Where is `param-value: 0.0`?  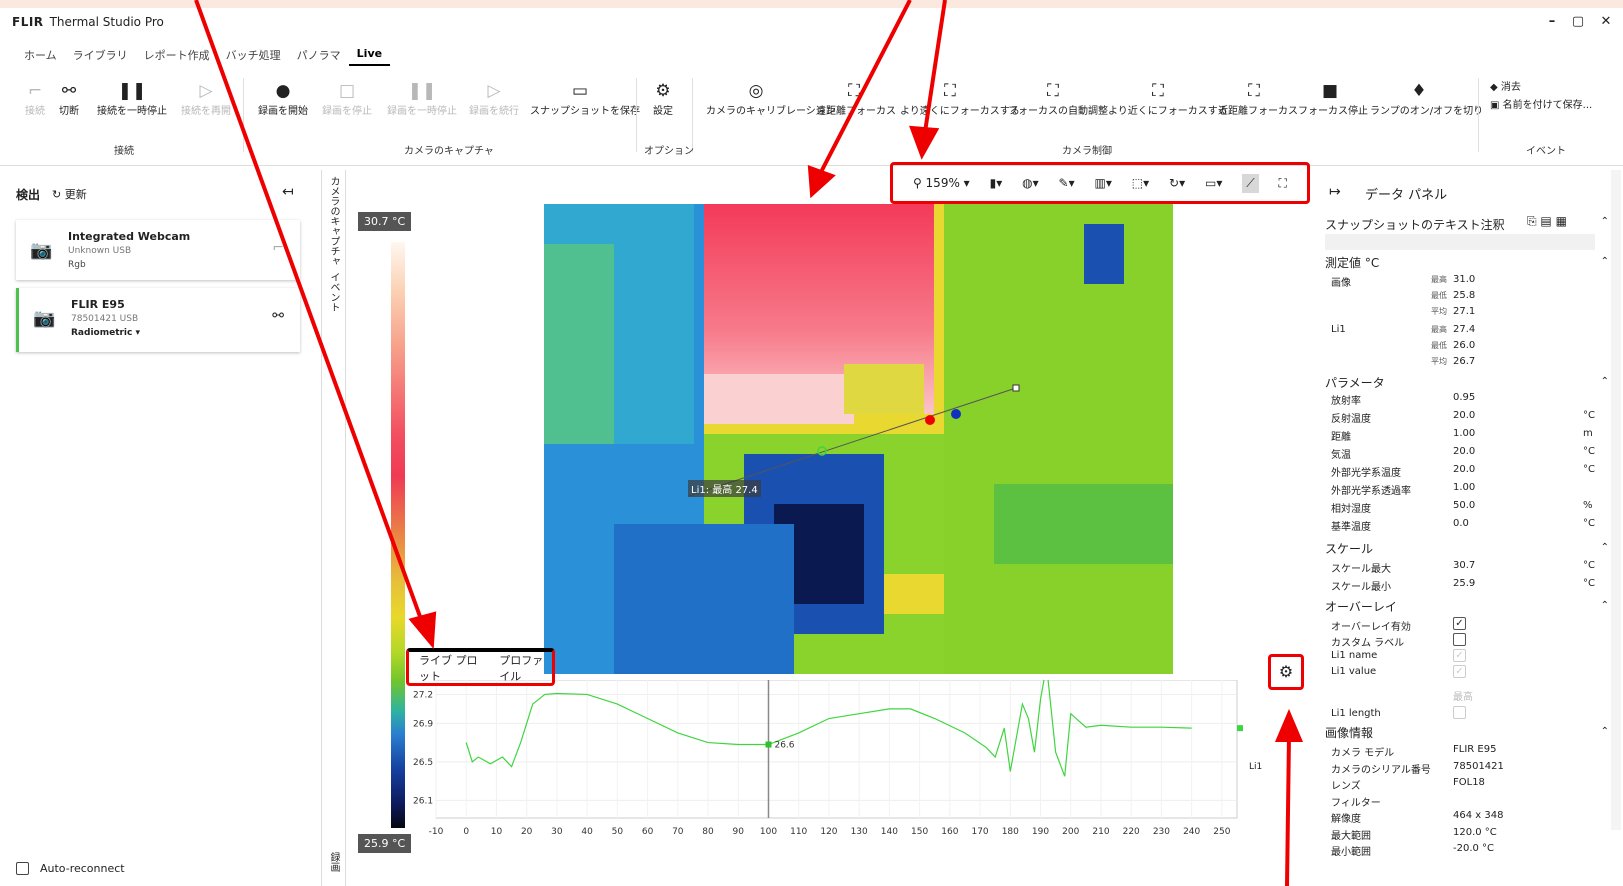
param-value: 0.0 is located at coordinates (1461, 523).